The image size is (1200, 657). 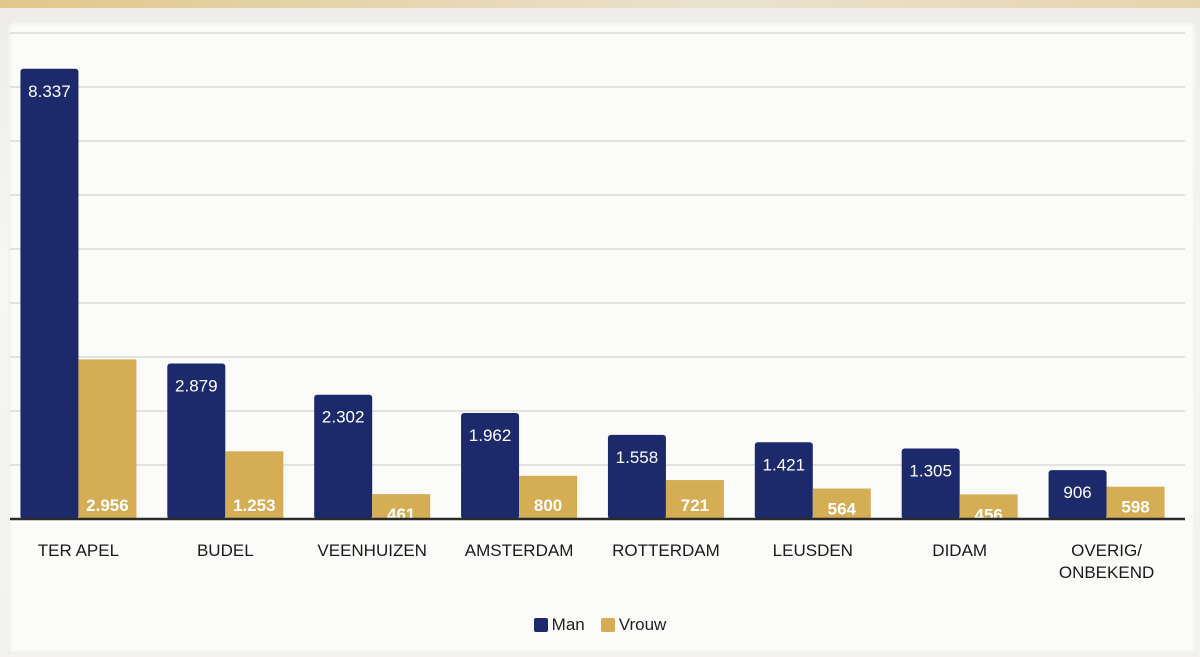 I want to click on bar-man-amsterdam, so click(x=490, y=466).